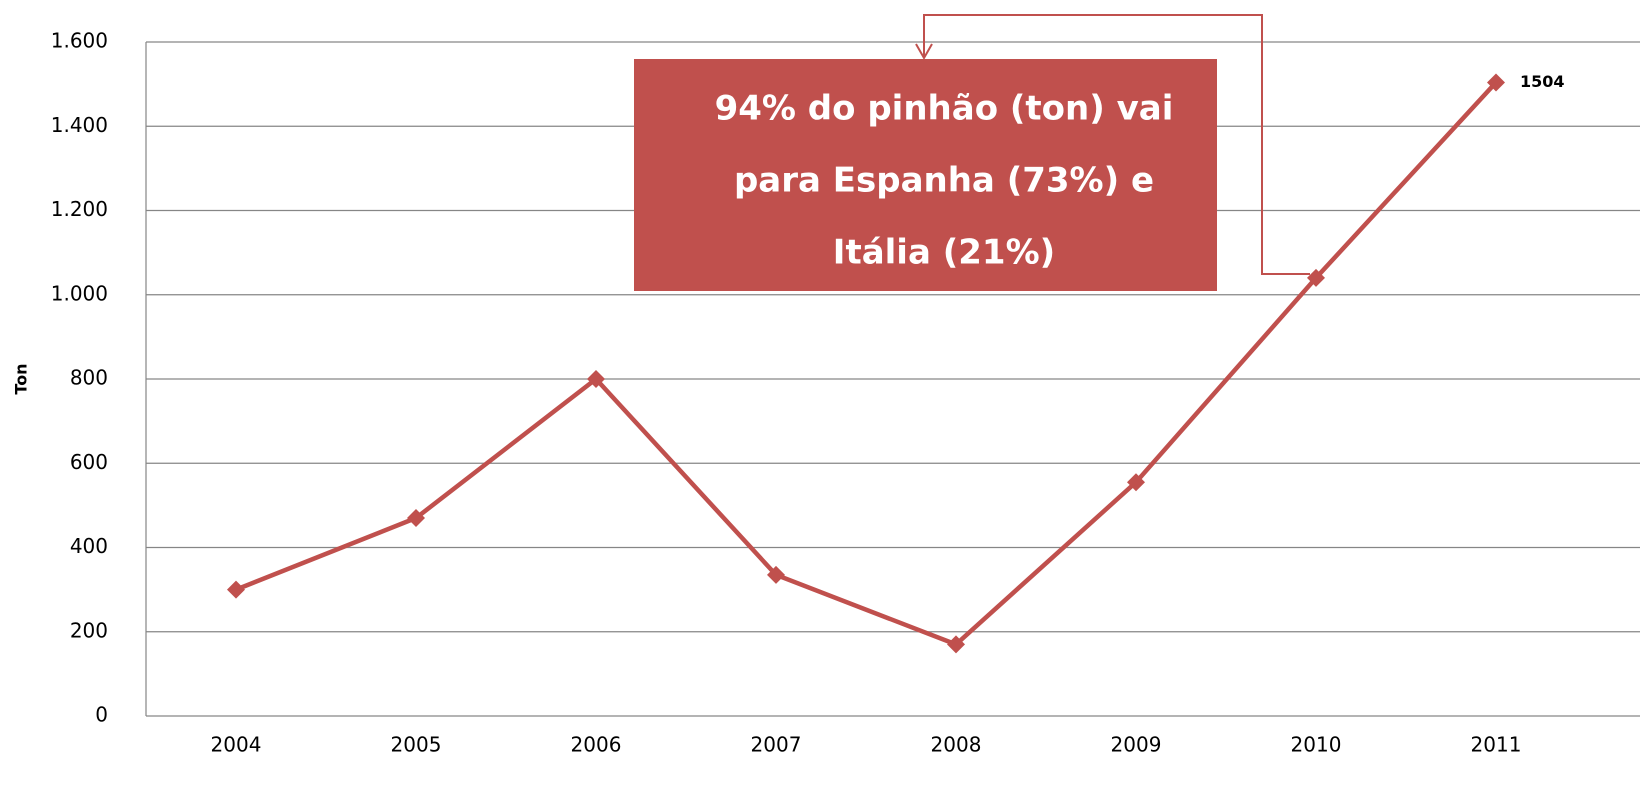 The height and width of the screenshot is (793, 1640). What do you see at coordinates (1136, 745) in the screenshot?
I see `x-tick-label: 2009` at bounding box center [1136, 745].